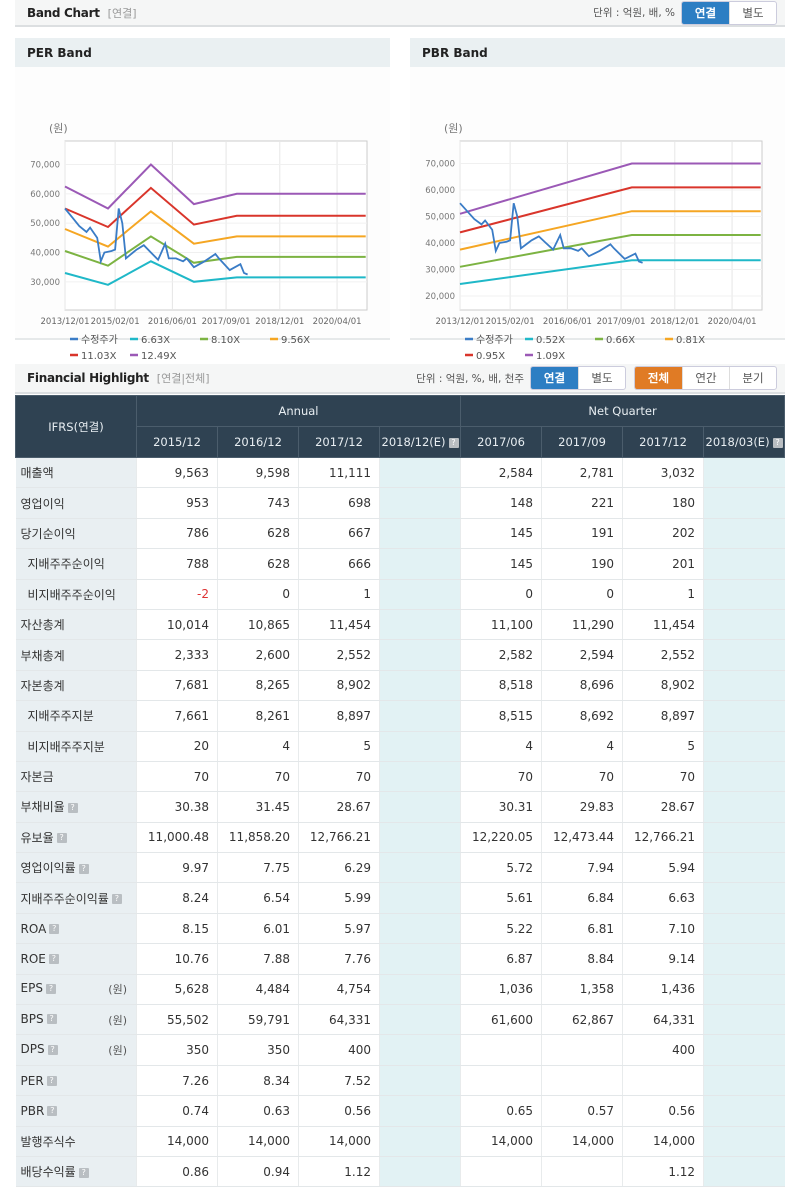 This screenshot has height=1196, width=800. I want to click on table-cell: 8.34, so click(258, 1081).